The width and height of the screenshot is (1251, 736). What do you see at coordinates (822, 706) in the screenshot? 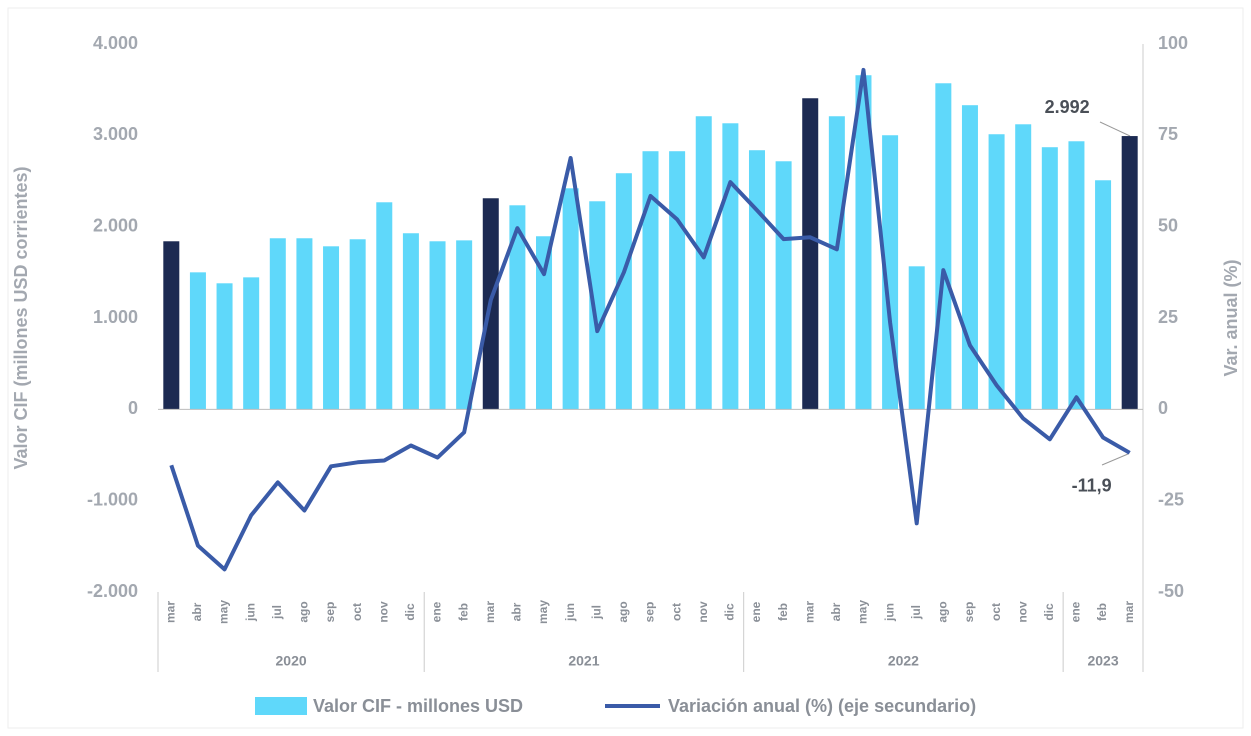
I see `legend-label: Variación anual (%) (eje secundario)` at bounding box center [822, 706].